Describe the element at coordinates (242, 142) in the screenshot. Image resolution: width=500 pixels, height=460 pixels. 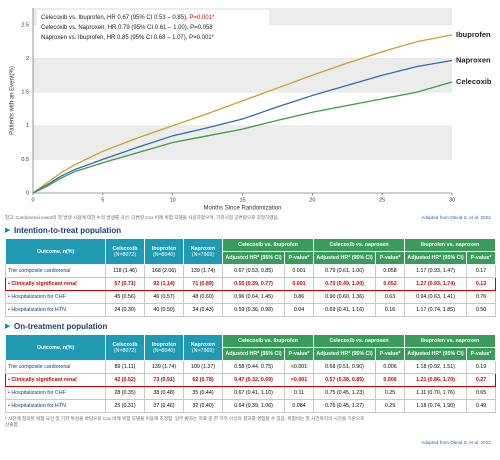
I see `grid-band` at that location.